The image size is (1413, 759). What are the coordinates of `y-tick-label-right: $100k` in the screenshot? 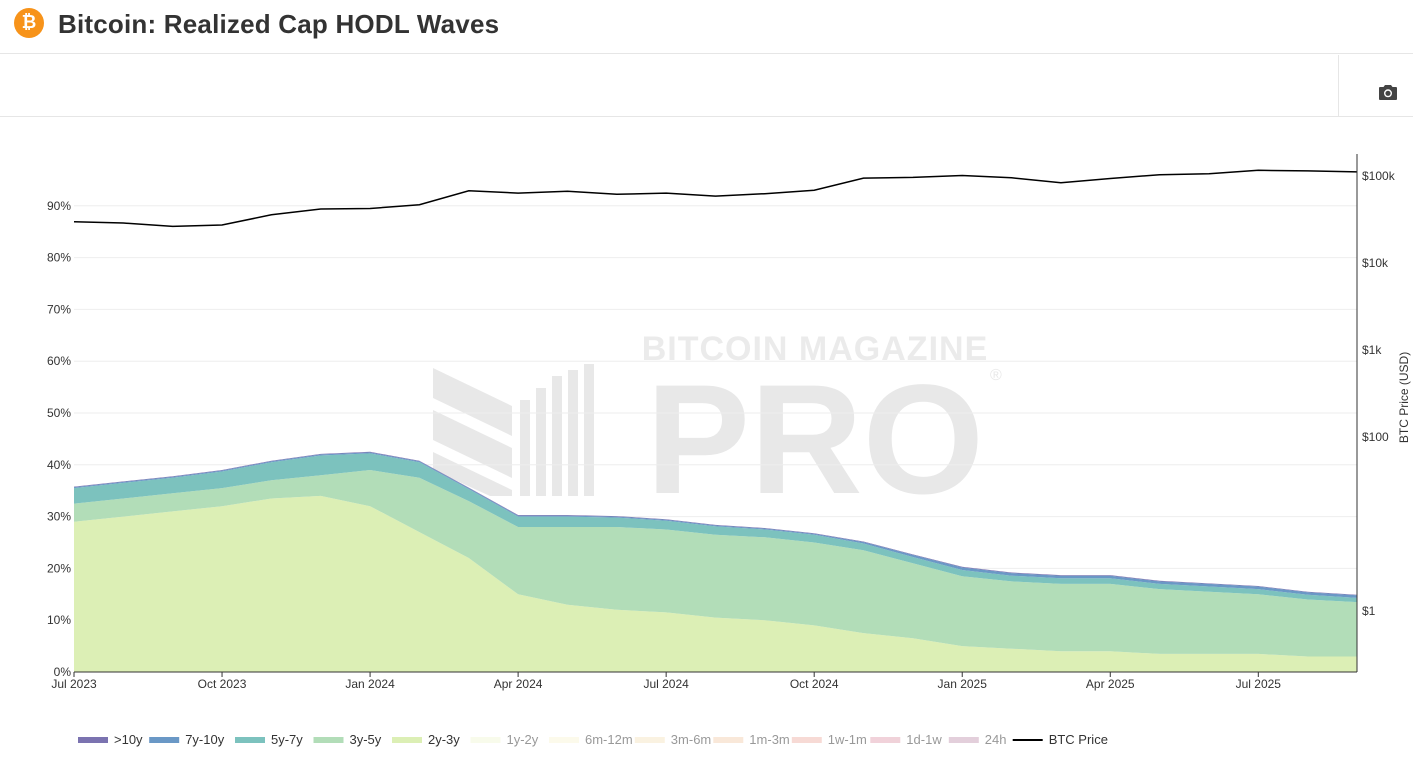 It's located at (1379, 176).